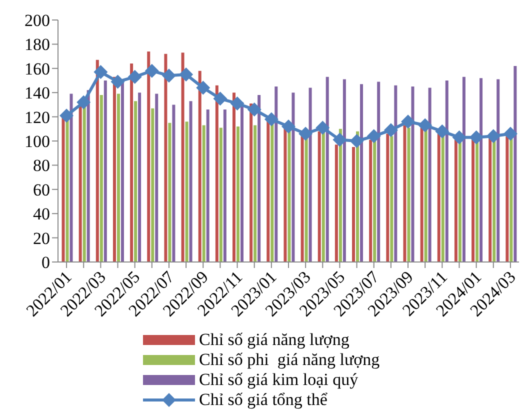 The width and height of the screenshot is (531, 418). I want to click on legend-label: Chỉ số phi giá năng lượng, so click(289, 360).